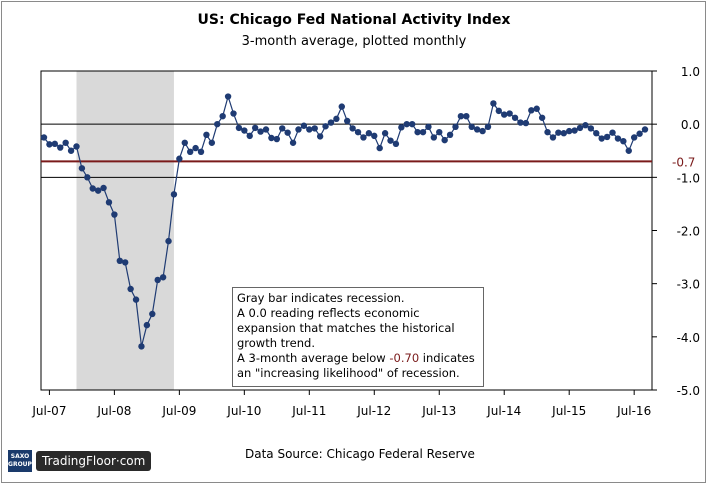 The image size is (708, 485). Describe the element at coordinates (447, 358) in the screenshot. I see `note-line-5-post: indicates` at that location.